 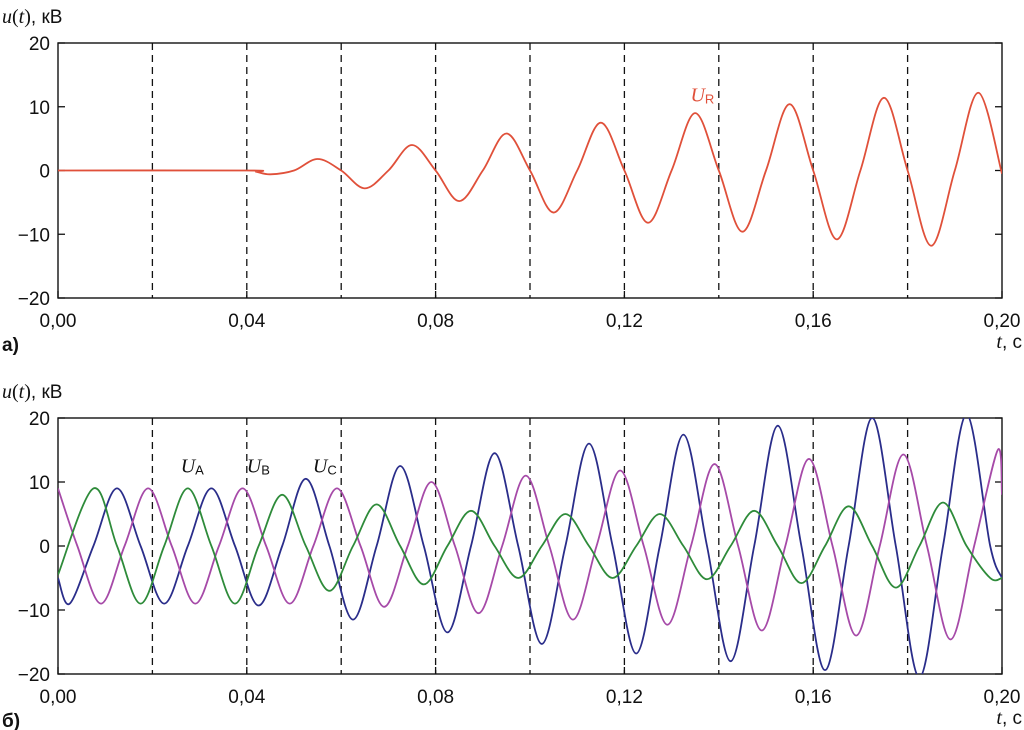 What do you see at coordinates (192, 466) in the screenshot?
I see `series-label-UA: UA` at bounding box center [192, 466].